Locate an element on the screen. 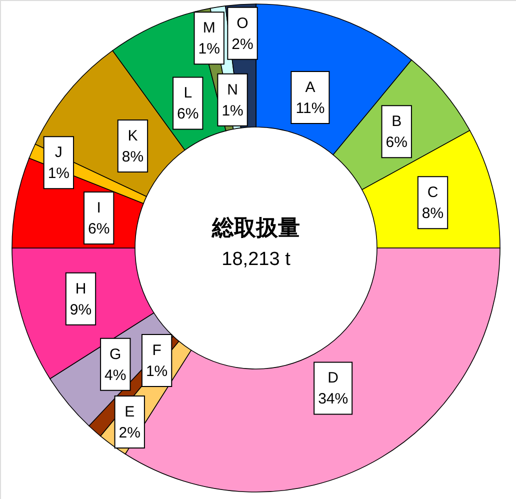 The width and height of the screenshot is (516, 499). slice-label: G is located at coordinates (116, 354).